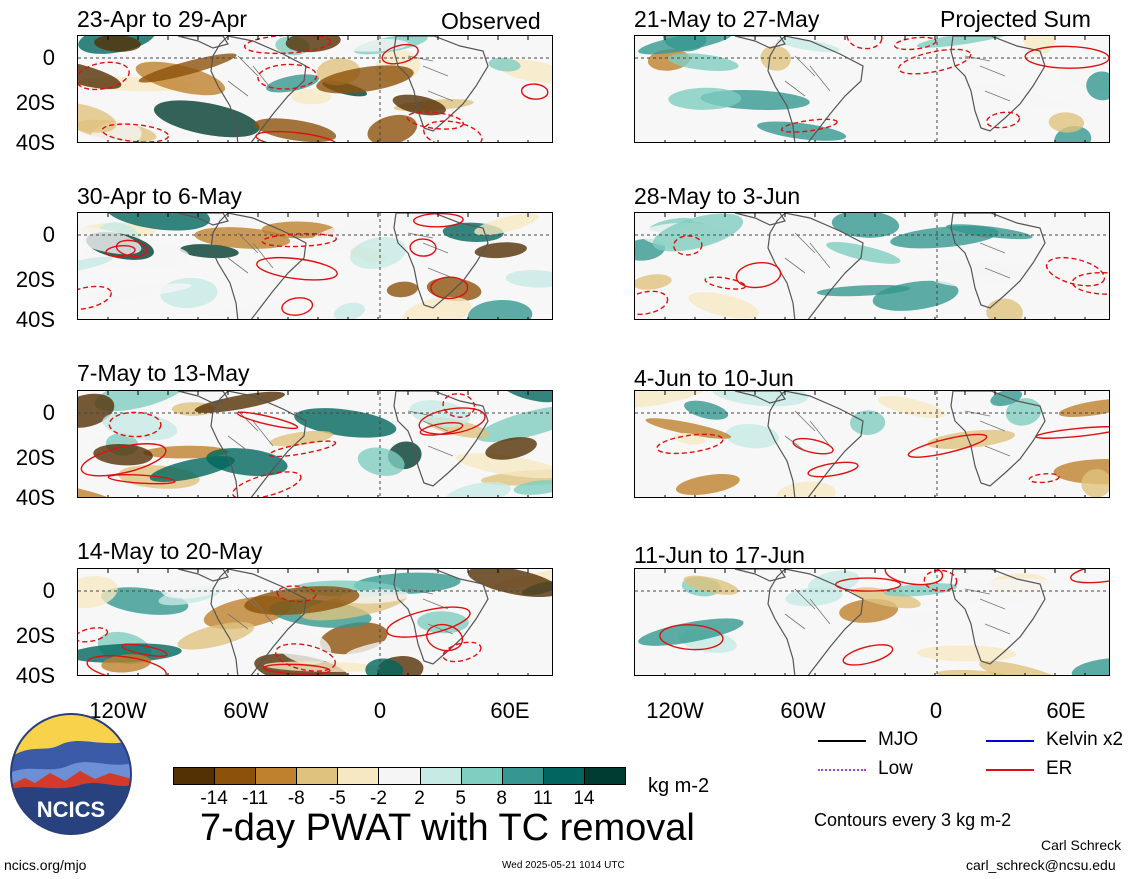 The width and height of the screenshot is (1135, 879). What do you see at coordinates (1066, 710) in the screenshot?
I see `lon-tick-60e-right: 60E` at bounding box center [1066, 710].